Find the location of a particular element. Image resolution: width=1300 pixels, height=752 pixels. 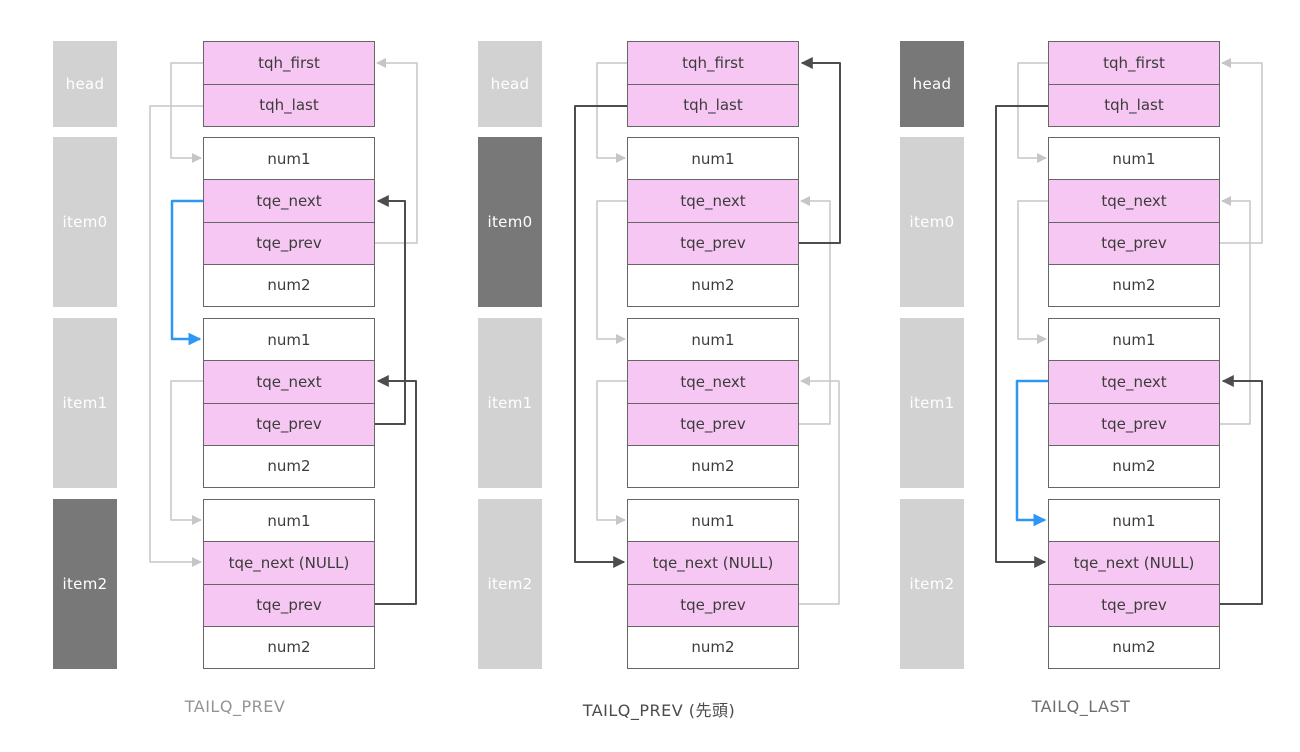

panel-caption: TAILQ_PREV (先頭) is located at coordinates (659, 710).